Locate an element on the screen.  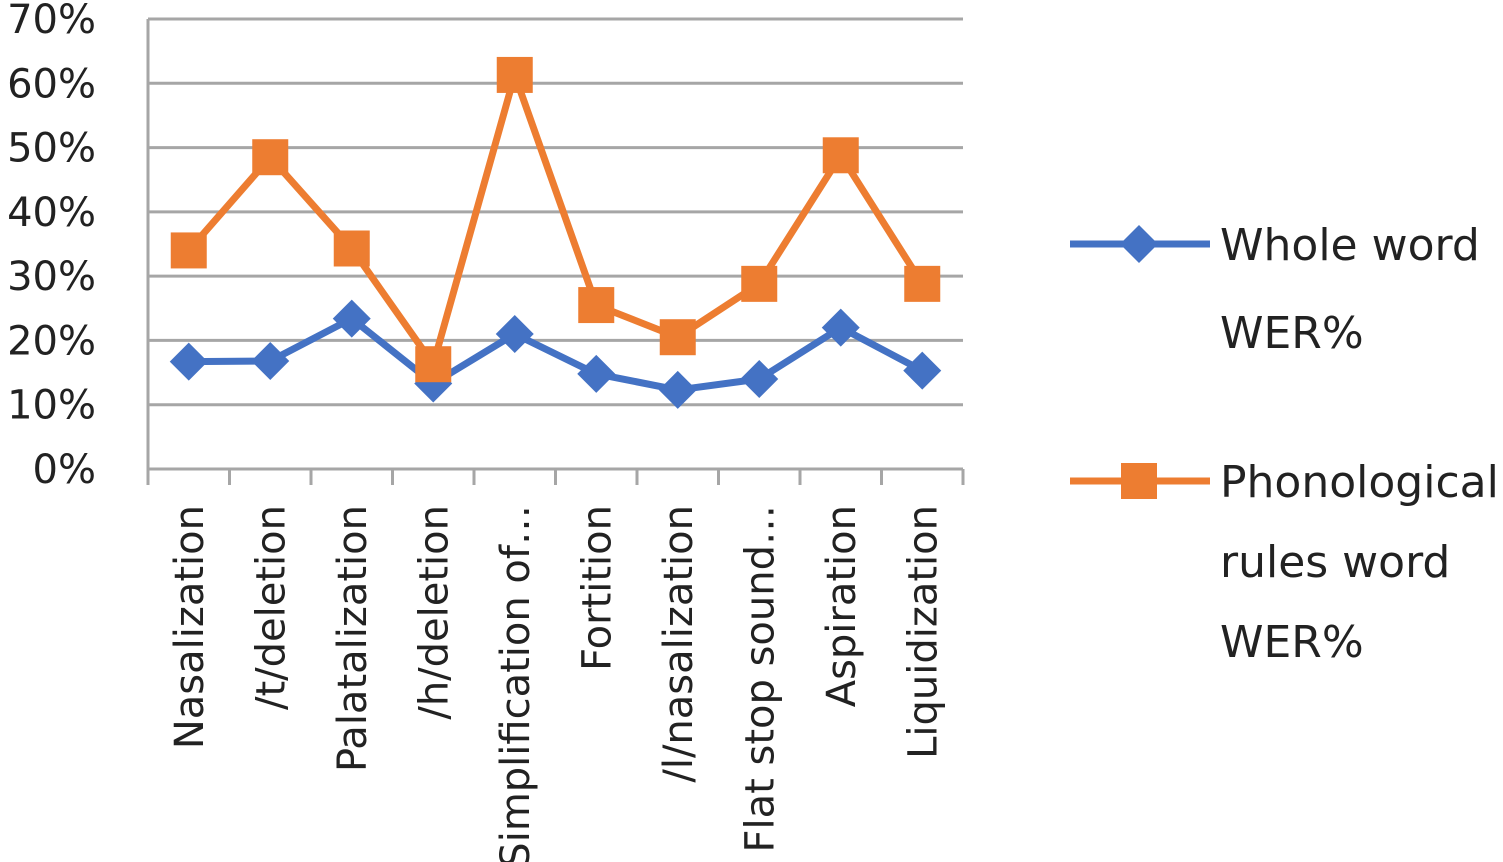
legend-label: rules word is located at coordinates (1335, 562).